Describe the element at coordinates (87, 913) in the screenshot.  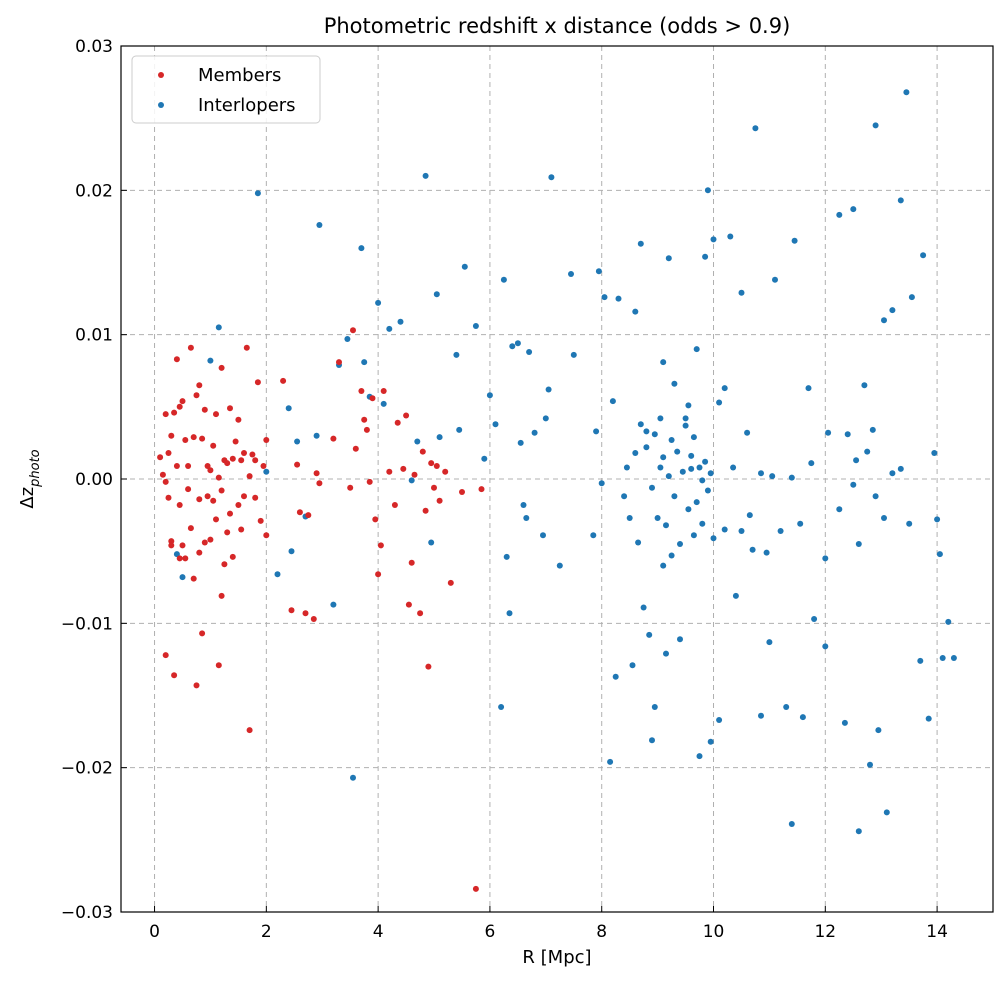
I see `y-tick-label: −0.03` at that location.